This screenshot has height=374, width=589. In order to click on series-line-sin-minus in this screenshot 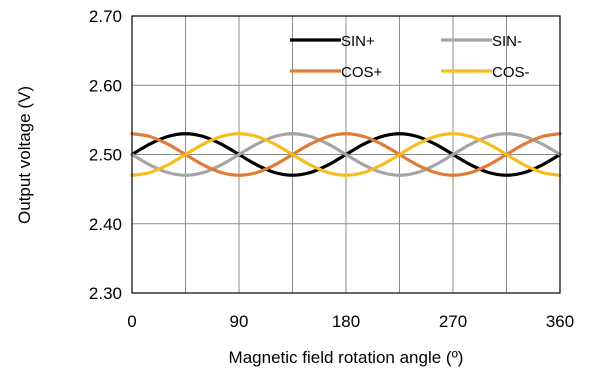, I will do `click(346, 154)`.